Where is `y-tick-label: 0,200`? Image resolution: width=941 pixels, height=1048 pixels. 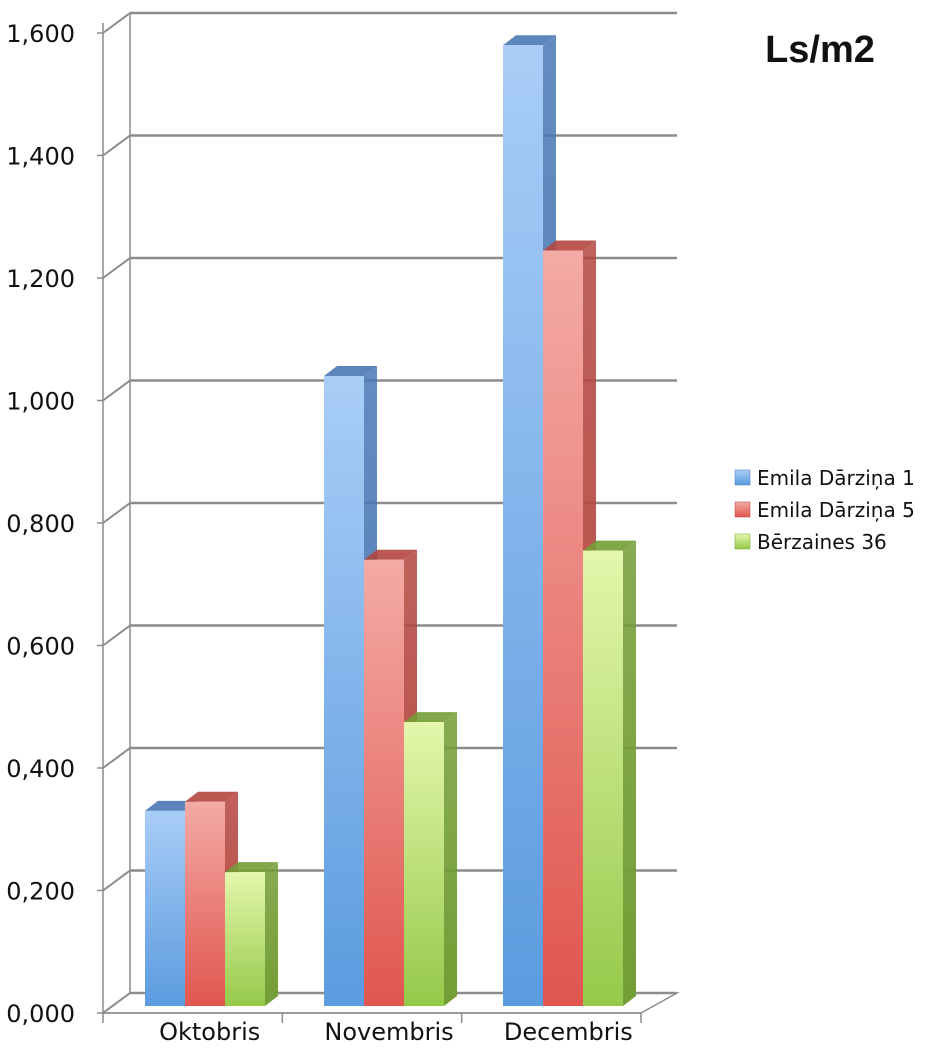
y-tick-label: 0,200 is located at coordinates (40, 892).